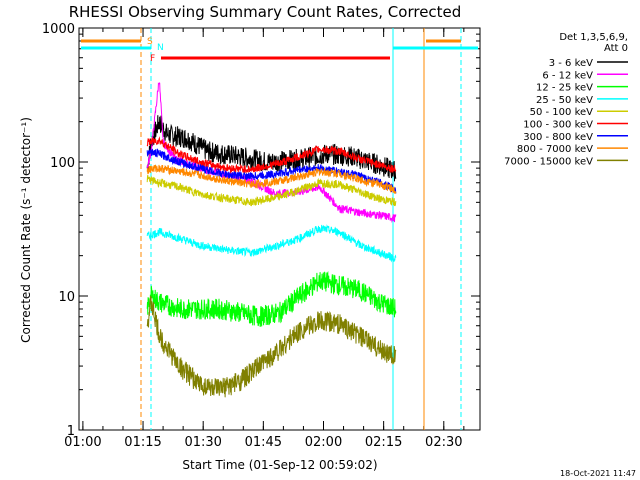 The height and width of the screenshot is (480, 640). Describe the element at coordinates (71, 431) in the screenshot. I see `y-tick-label: 1` at that location.